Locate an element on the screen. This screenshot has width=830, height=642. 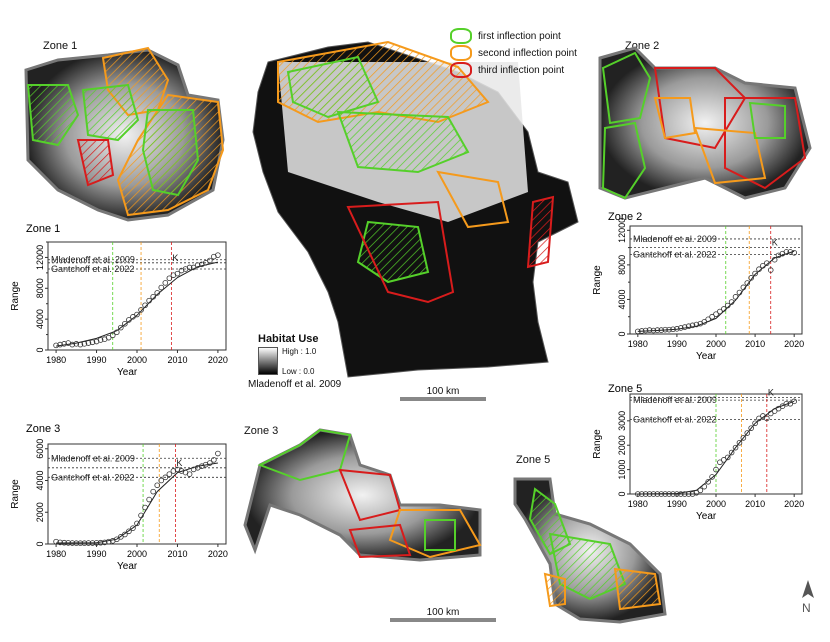
north-arrow-icon: N is located at coordinates (808, 597).